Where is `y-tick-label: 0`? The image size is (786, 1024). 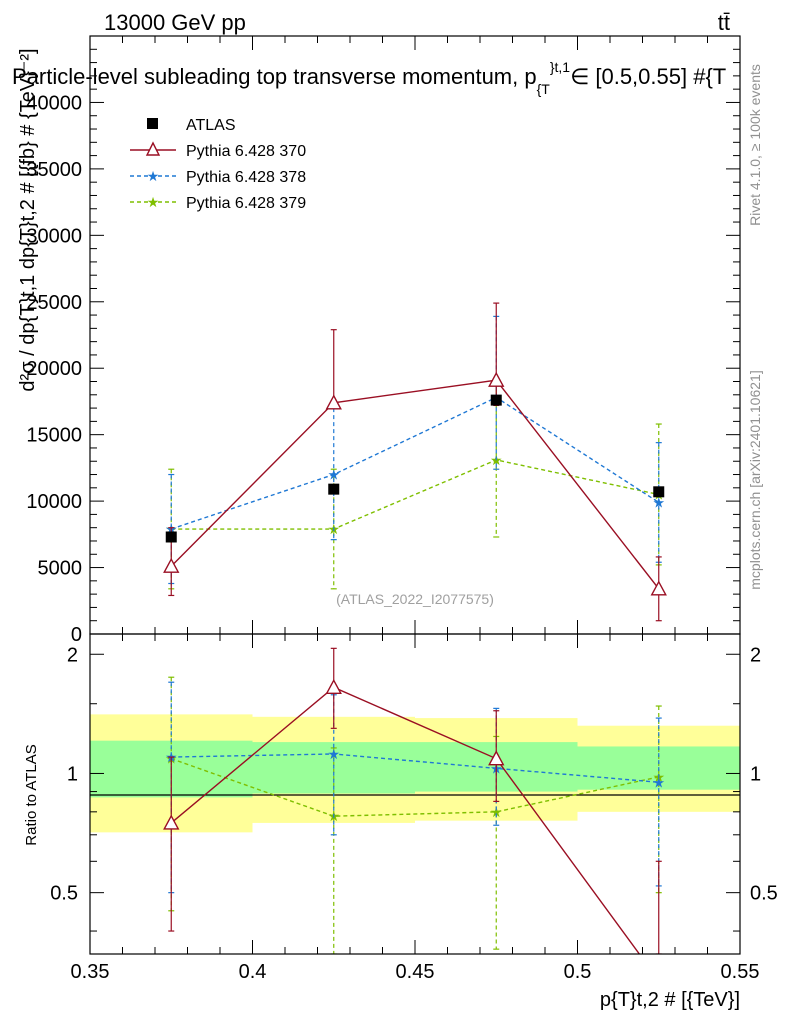 y-tick-label: 0 is located at coordinates (76, 635).